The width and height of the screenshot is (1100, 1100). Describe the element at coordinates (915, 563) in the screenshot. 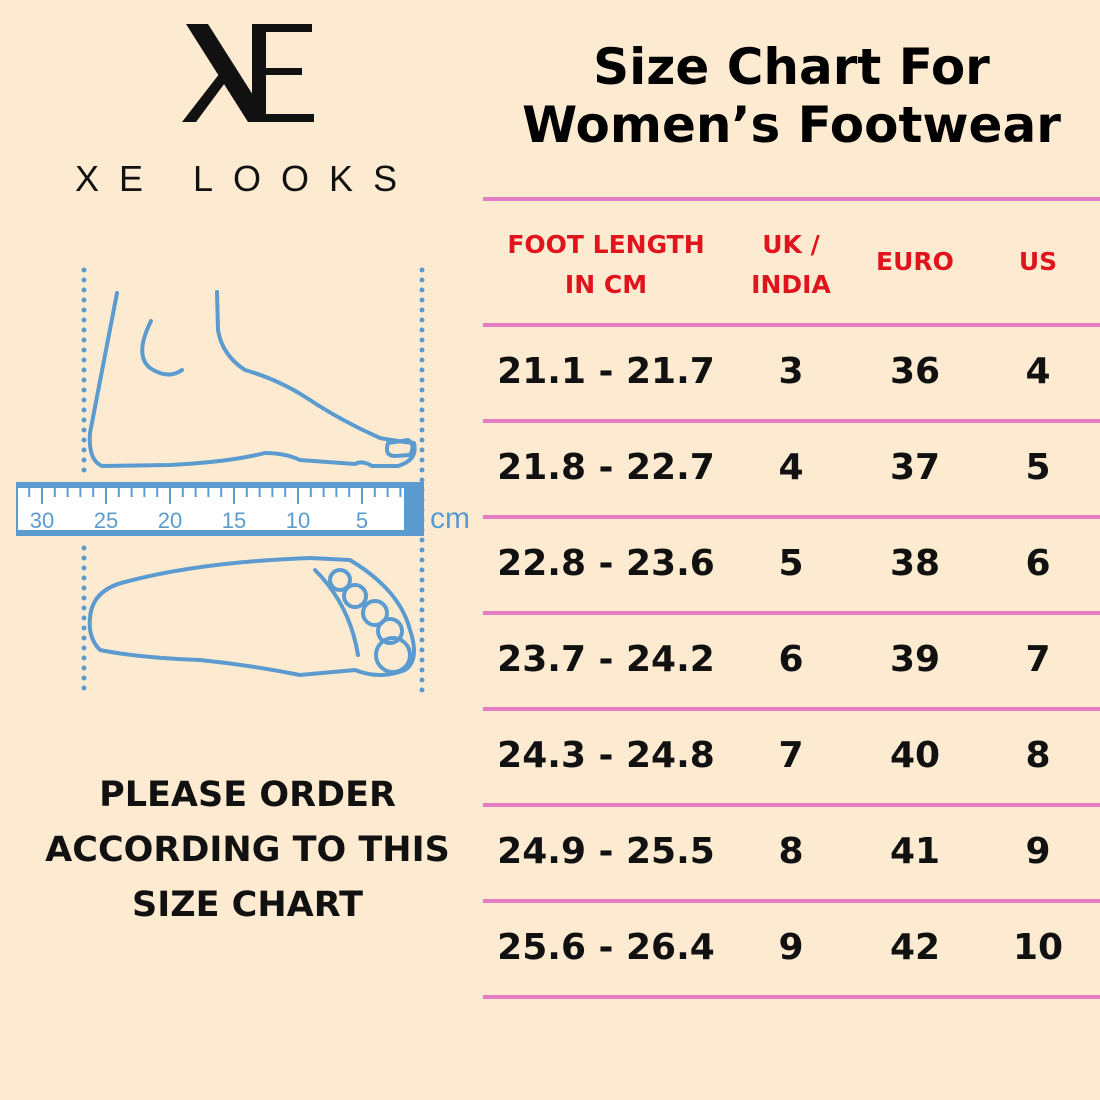

I see `table-cell: 38` at that location.